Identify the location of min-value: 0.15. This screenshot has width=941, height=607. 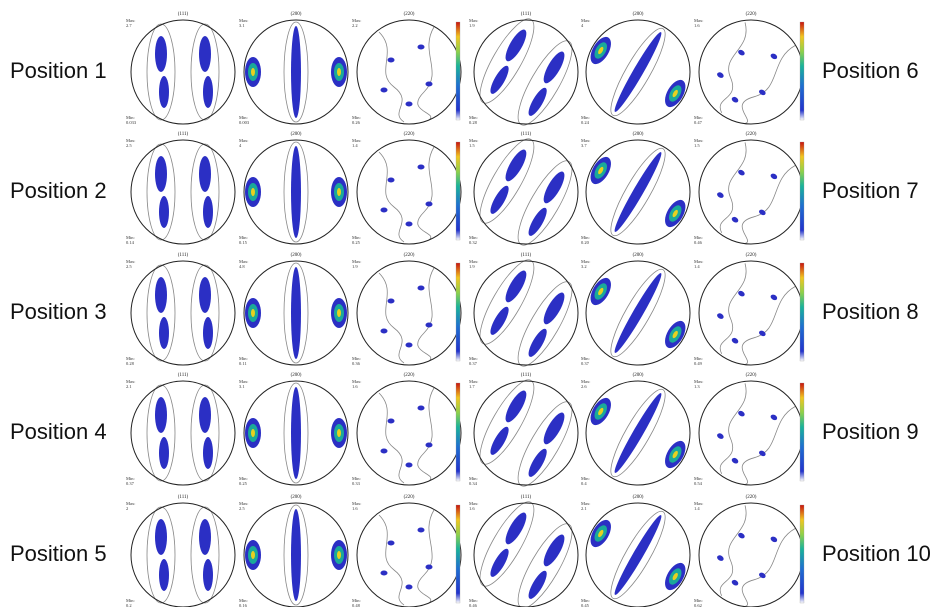
(243, 242).